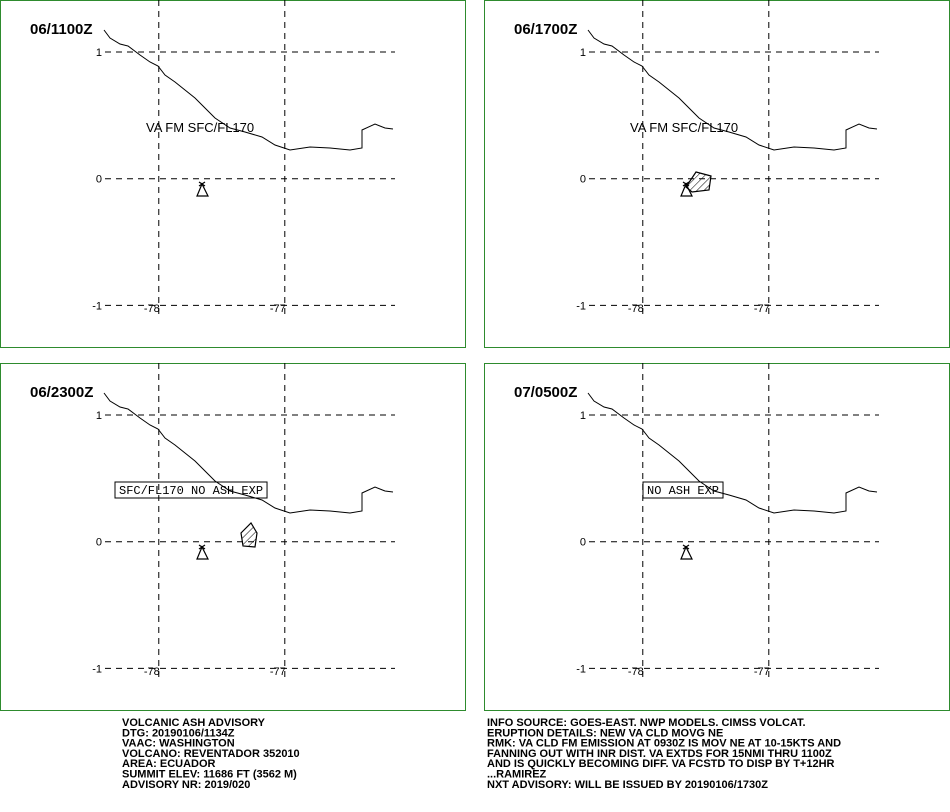 The image size is (950, 812). Describe the element at coordinates (209, 775) in the screenshot. I see `advisory-line: SUMMIT ELEV: 11686 FT (3562 M)` at that location.